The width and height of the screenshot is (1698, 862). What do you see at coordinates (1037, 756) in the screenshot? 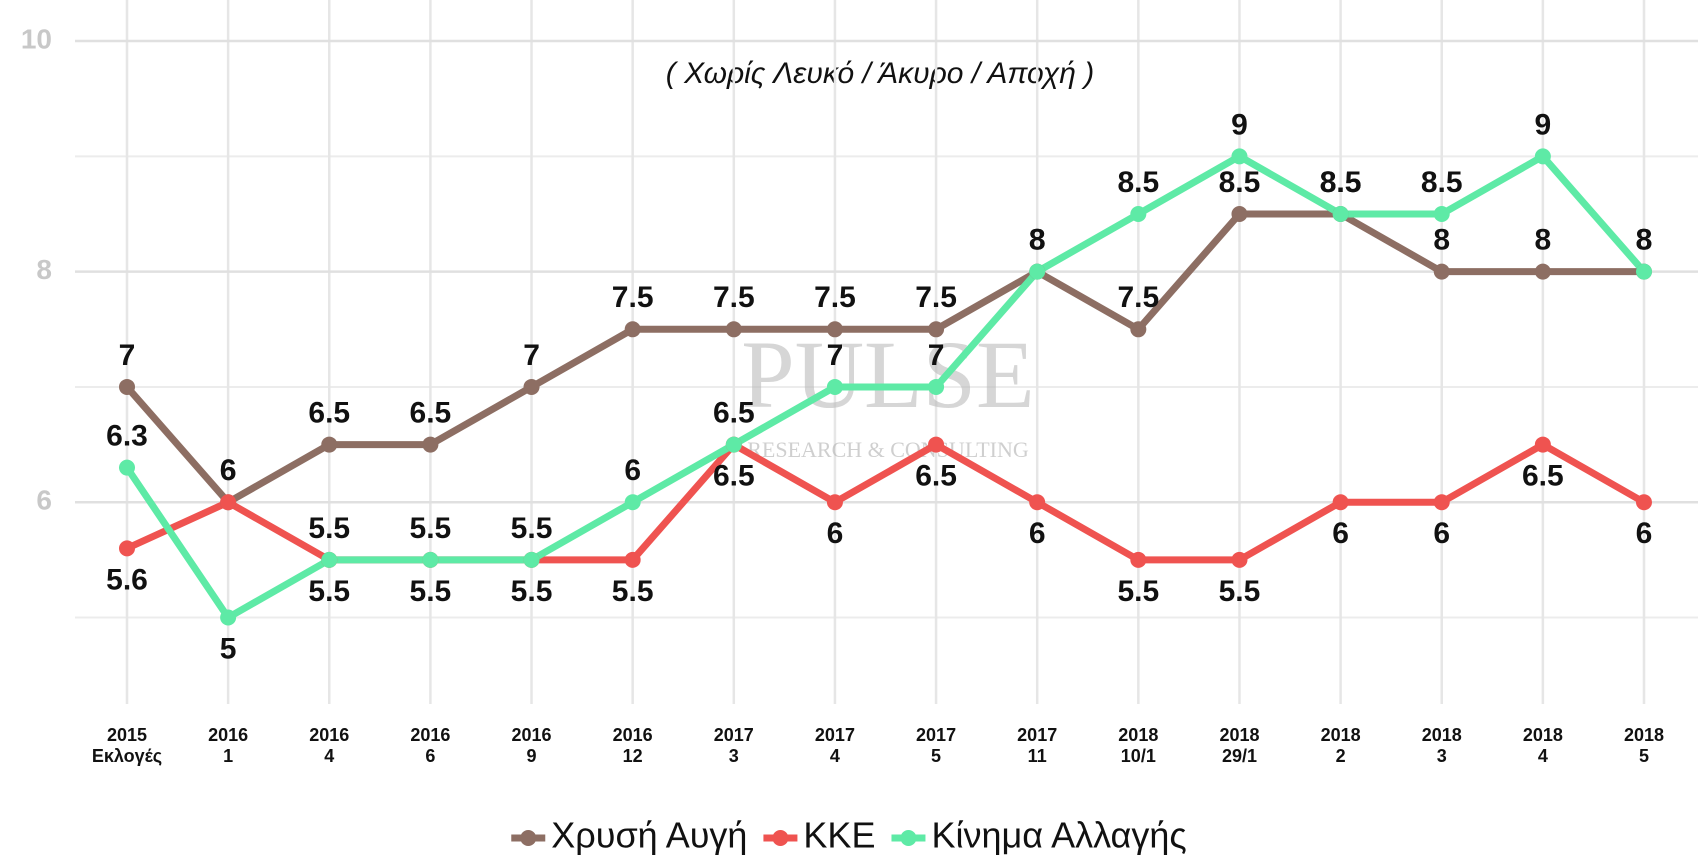
I see `x-tick-label: 11` at bounding box center [1037, 756].